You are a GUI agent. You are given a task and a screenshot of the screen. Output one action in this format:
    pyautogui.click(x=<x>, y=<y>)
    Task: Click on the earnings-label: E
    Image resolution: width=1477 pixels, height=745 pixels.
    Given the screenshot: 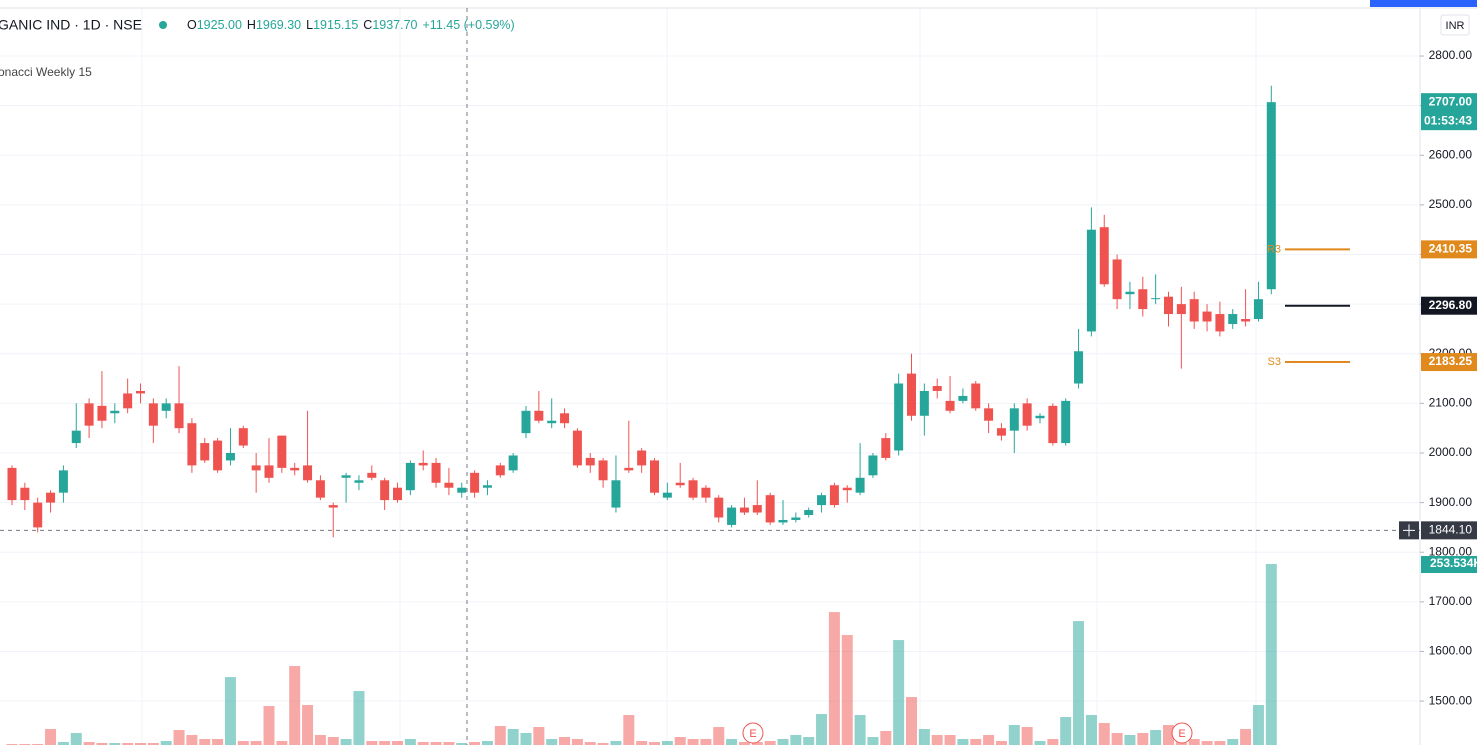 What is the action you would take?
    pyautogui.click(x=752, y=734)
    